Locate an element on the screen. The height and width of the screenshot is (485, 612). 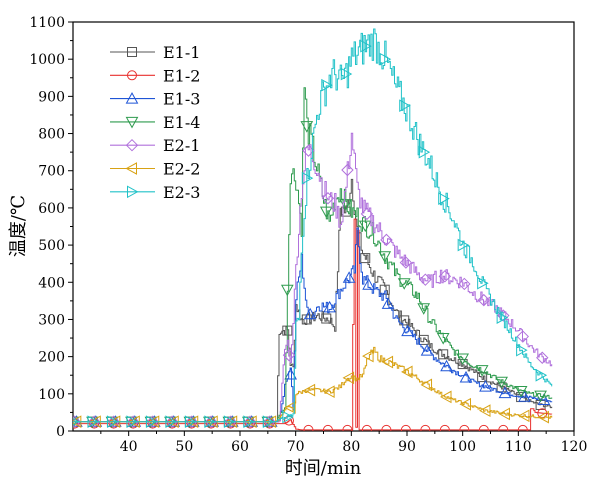
x-tick-label: 70 is located at coordinates (296, 447).